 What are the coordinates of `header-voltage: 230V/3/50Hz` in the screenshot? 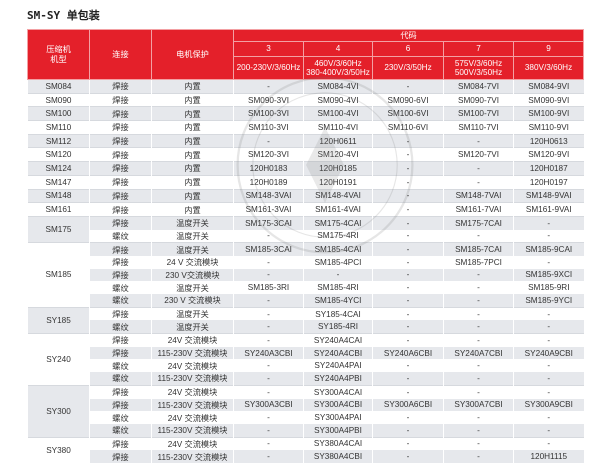 It's located at (408, 68).